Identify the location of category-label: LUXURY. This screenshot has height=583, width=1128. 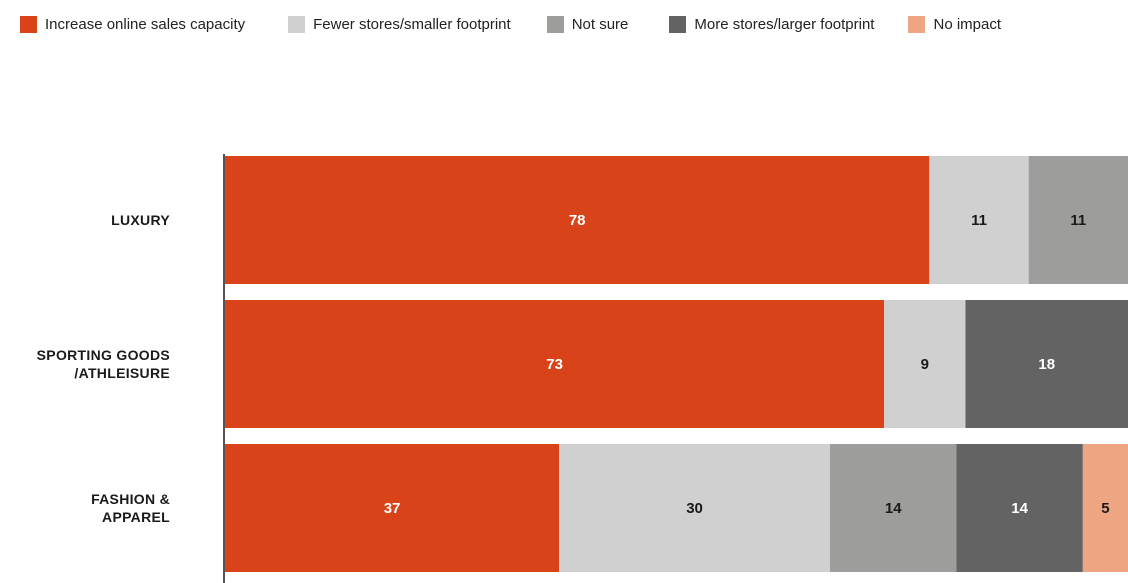
(140, 220).